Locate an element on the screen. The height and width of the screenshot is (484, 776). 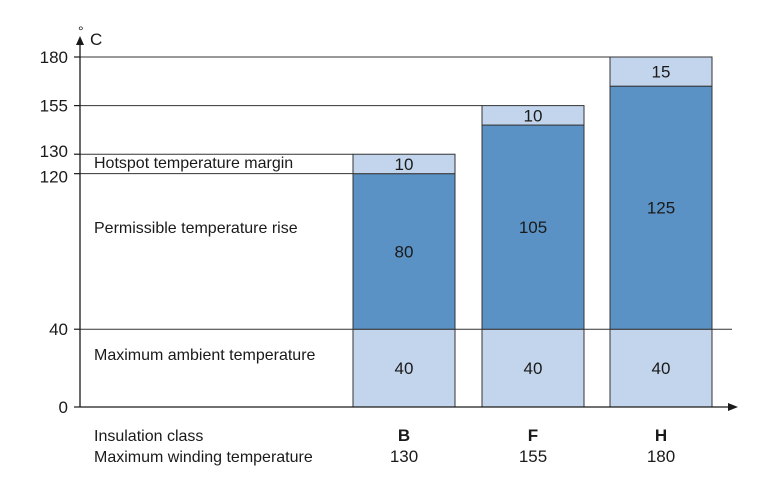
label-hotspot-margin: Hotspot temperature margin is located at coordinates (193, 163).